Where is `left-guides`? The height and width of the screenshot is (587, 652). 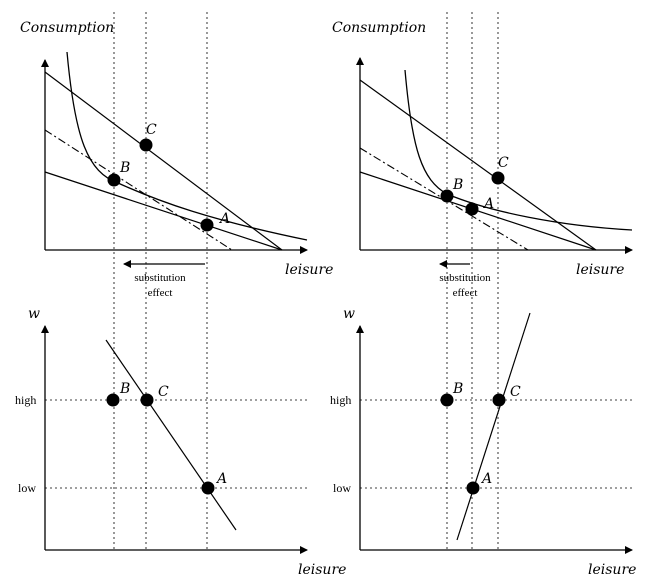 left-guides is located at coordinates (160, 282).